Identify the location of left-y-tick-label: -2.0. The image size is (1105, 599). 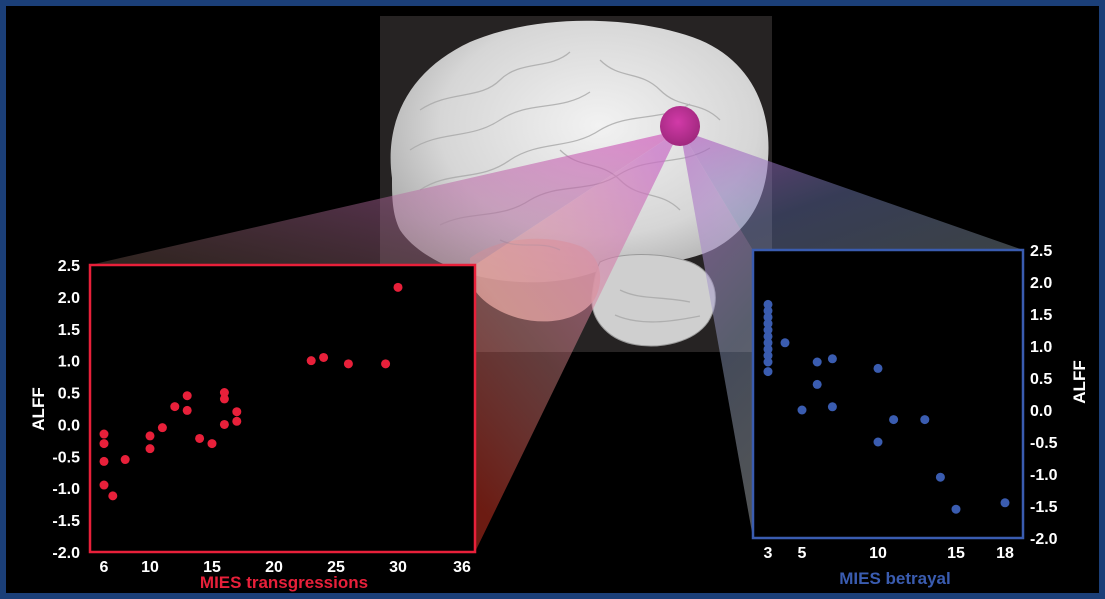
(66, 553).